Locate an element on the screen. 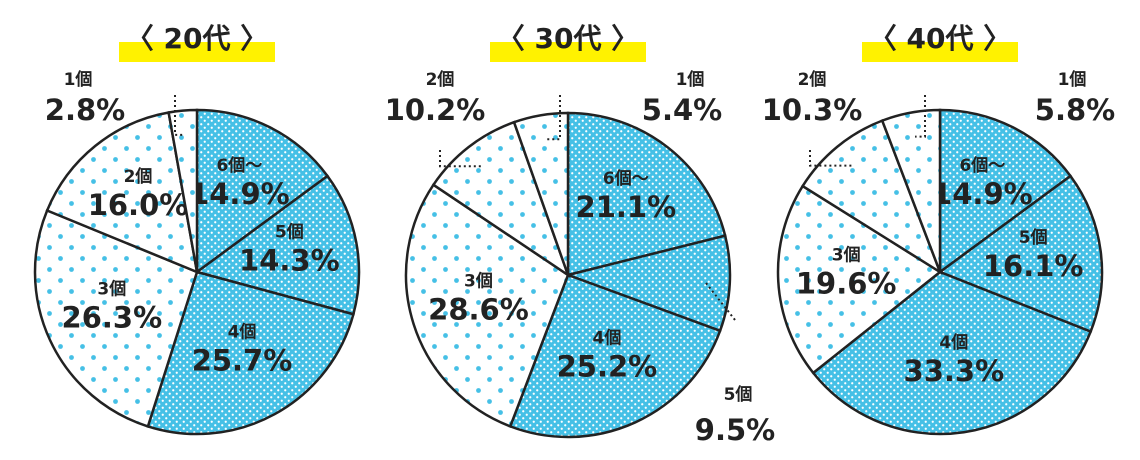  value-label: 9.5% is located at coordinates (735, 430).